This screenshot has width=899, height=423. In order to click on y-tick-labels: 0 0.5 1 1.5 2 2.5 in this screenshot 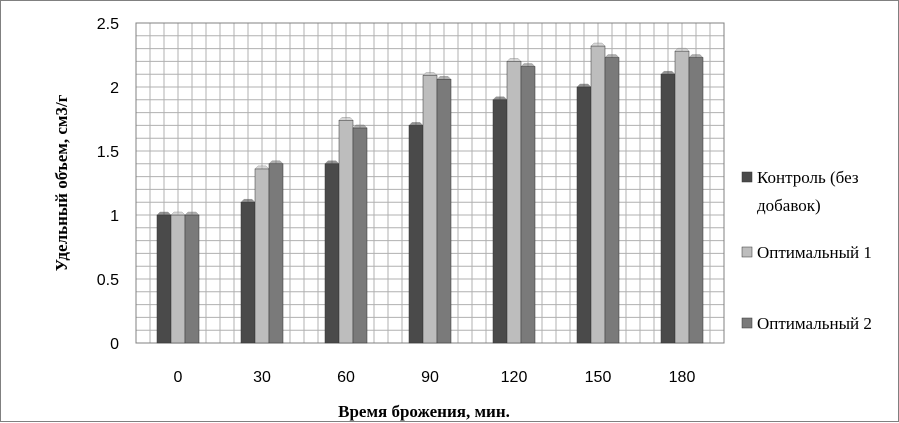, I will do `click(108, 184)`.